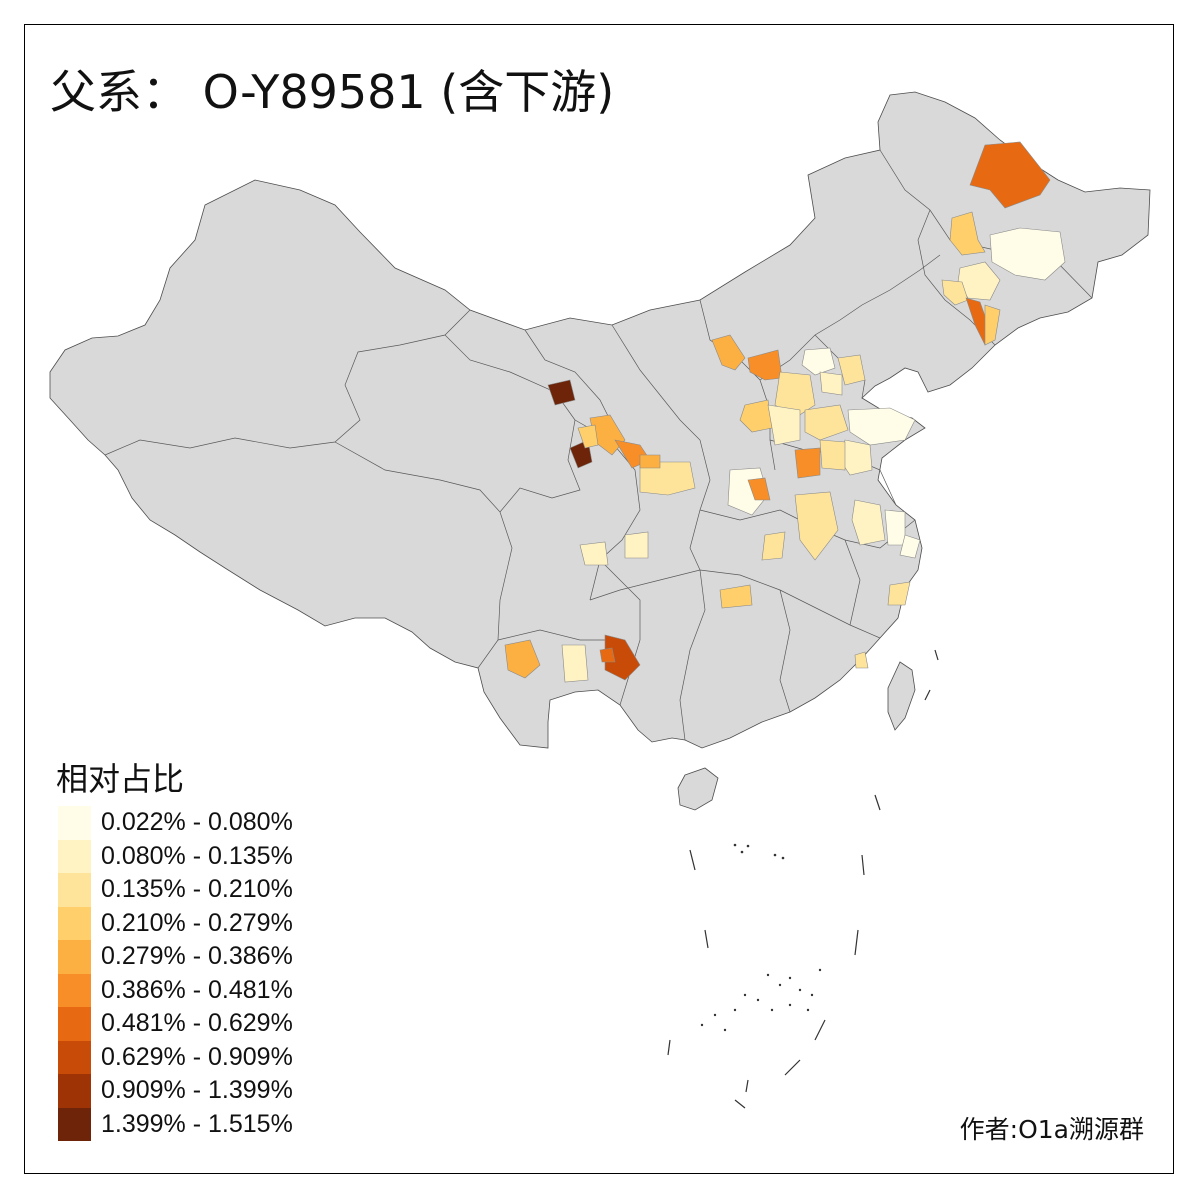 Image resolution: width=1200 pixels, height=1200 pixels. What do you see at coordinates (120, 779) in the screenshot?
I see `legend-title: 相对占比` at bounding box center [120, 779].